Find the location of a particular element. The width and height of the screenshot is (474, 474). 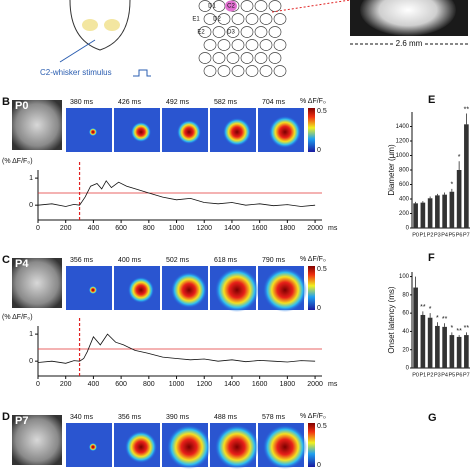

y-tick-label: 1200 is located at coordinates (403, 142).